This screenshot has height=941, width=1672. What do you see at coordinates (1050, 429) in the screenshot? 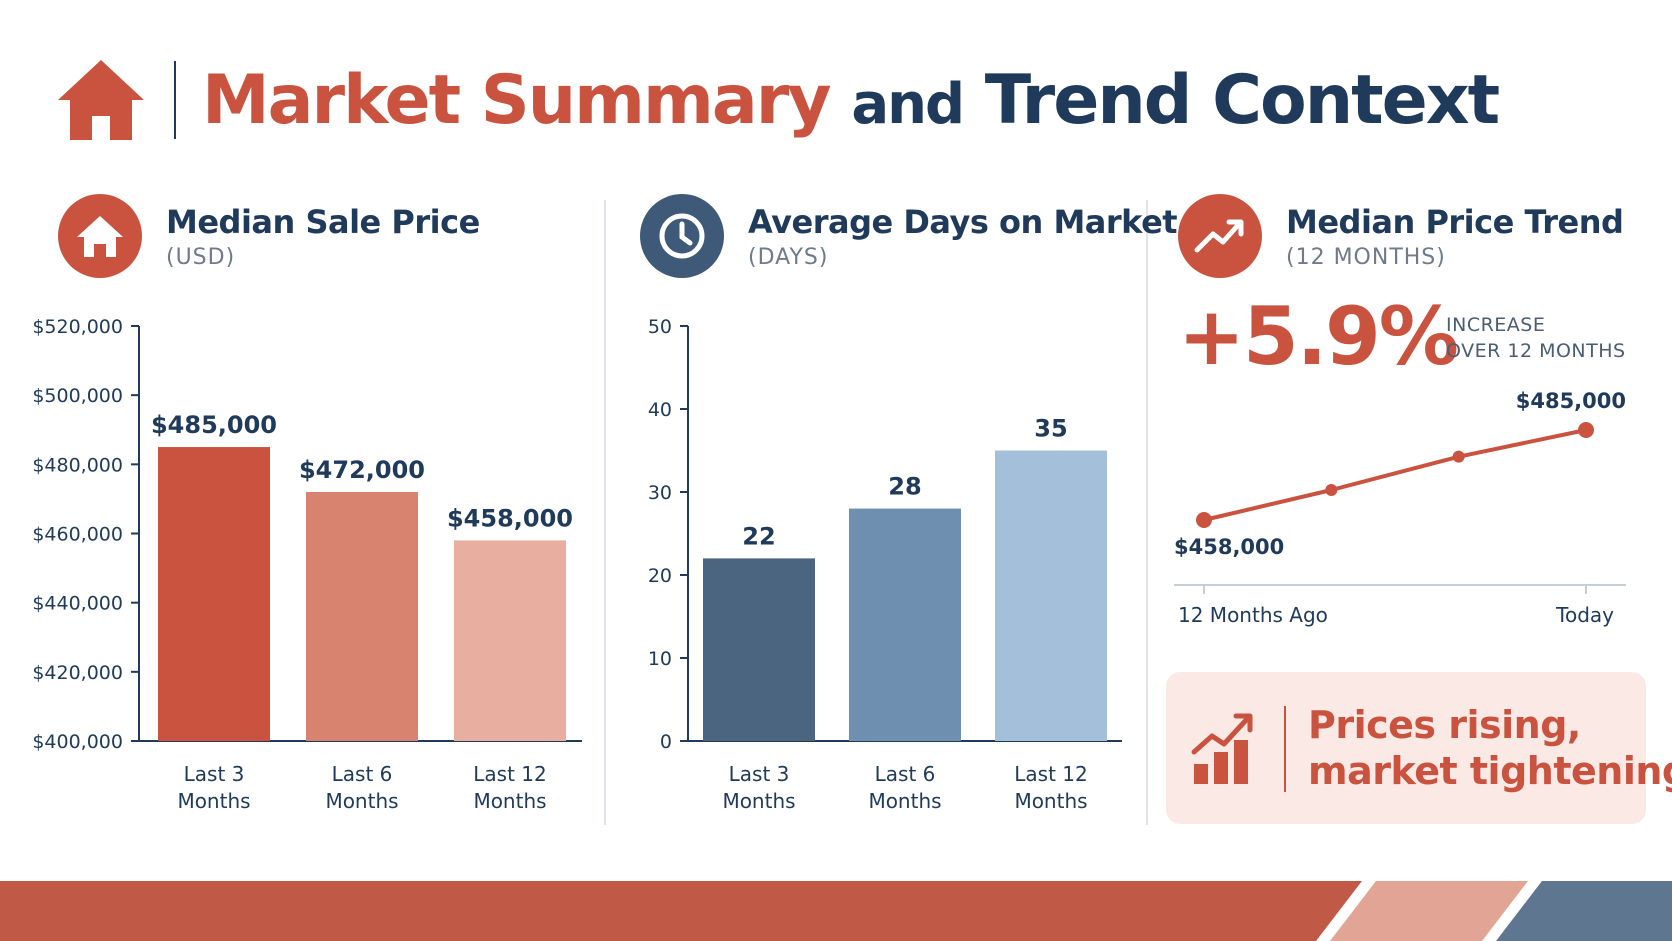
I see `days-value-label: 35` at bounding box center [1050, 429].